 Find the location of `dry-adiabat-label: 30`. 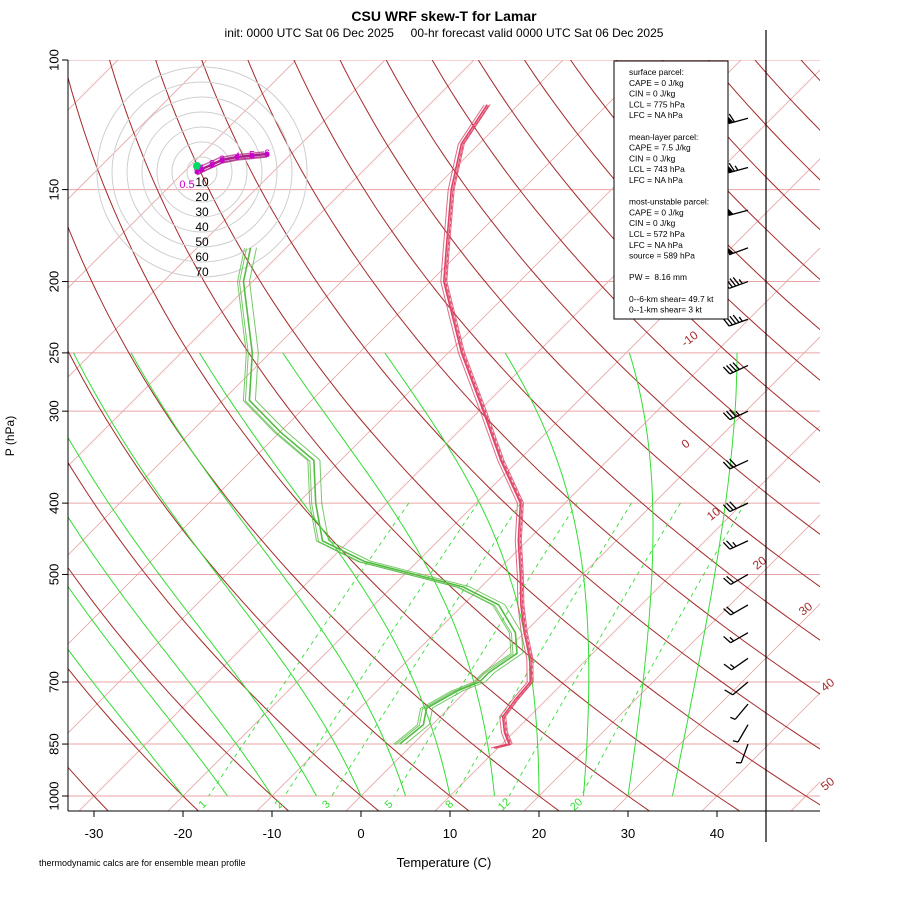

dry-adiabat-label: 30 is located at coordinates (805, 608).